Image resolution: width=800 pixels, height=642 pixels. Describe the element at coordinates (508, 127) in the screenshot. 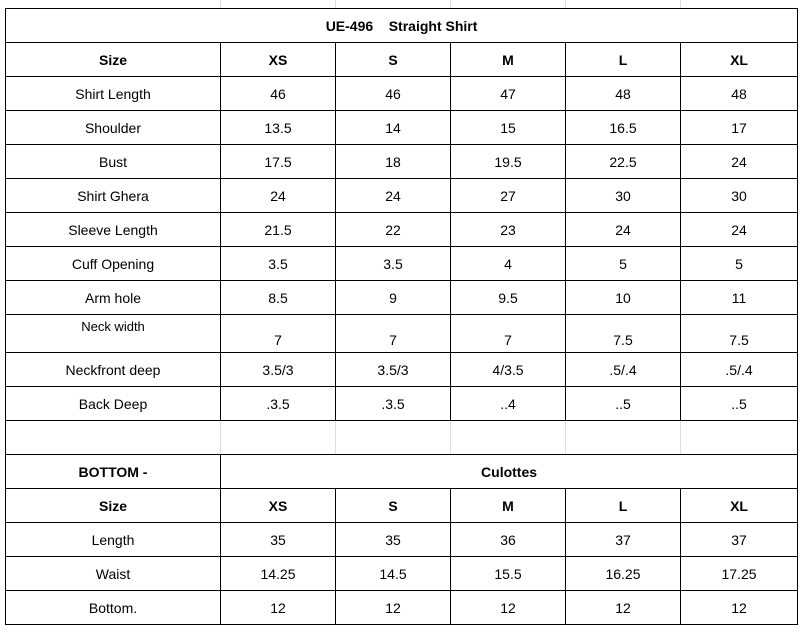

I see `table-cell: 15` at that location.